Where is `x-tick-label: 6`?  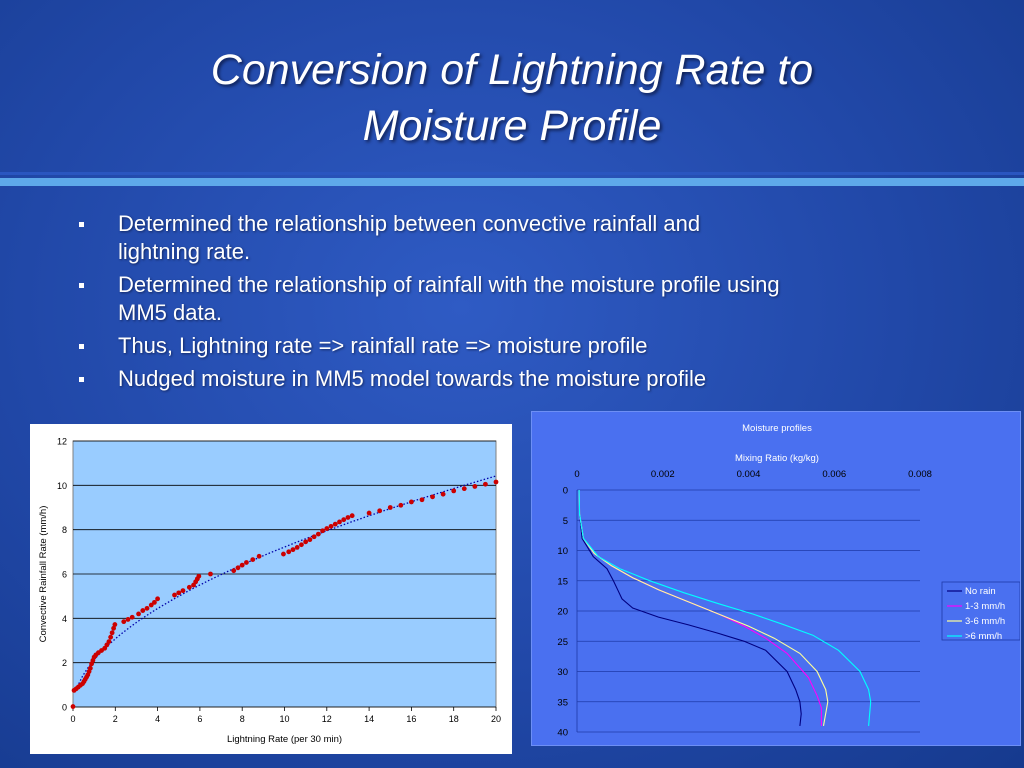
x-tick-label: 6 is located at coordinates (199, 719).